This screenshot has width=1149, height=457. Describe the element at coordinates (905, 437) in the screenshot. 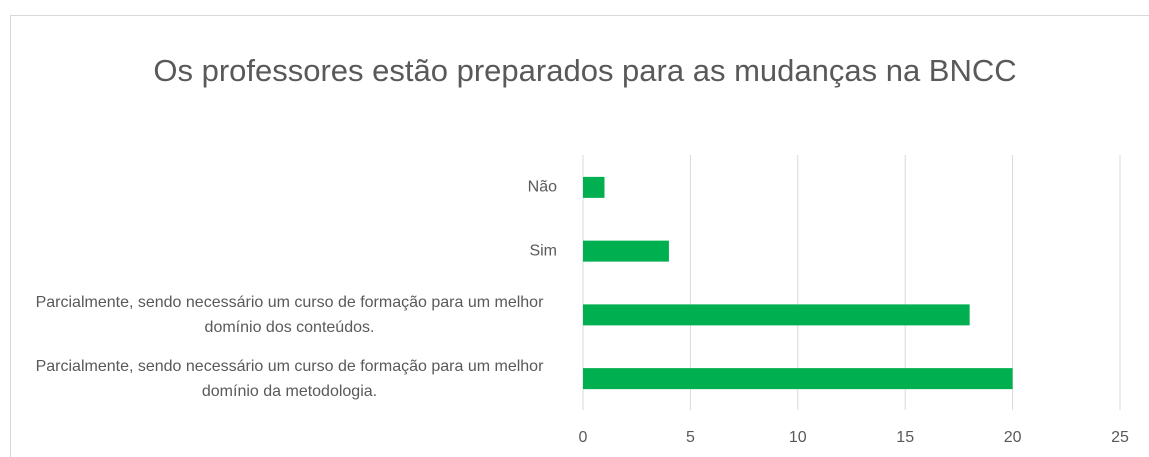

I see `x-tick-label: 15` at that location.